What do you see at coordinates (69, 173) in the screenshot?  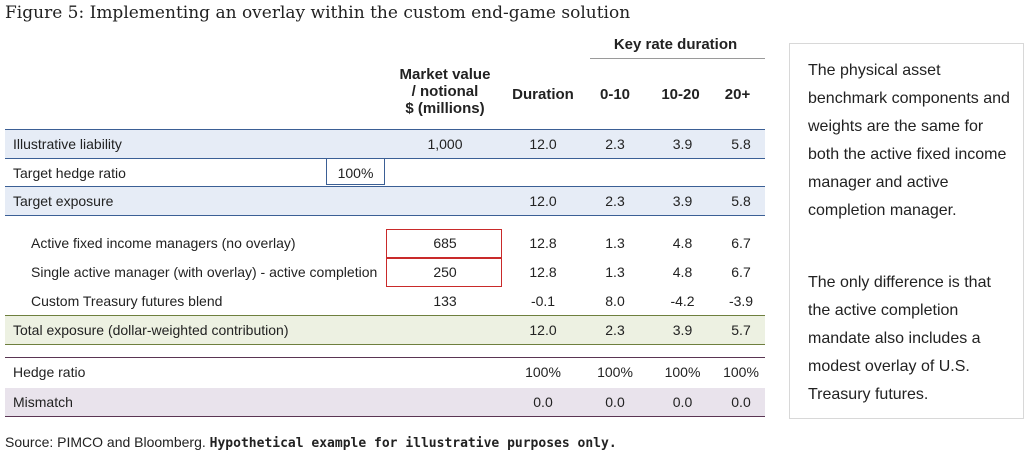 I see `row-label: Target hedge ratio` at bounding box center [69, 173].